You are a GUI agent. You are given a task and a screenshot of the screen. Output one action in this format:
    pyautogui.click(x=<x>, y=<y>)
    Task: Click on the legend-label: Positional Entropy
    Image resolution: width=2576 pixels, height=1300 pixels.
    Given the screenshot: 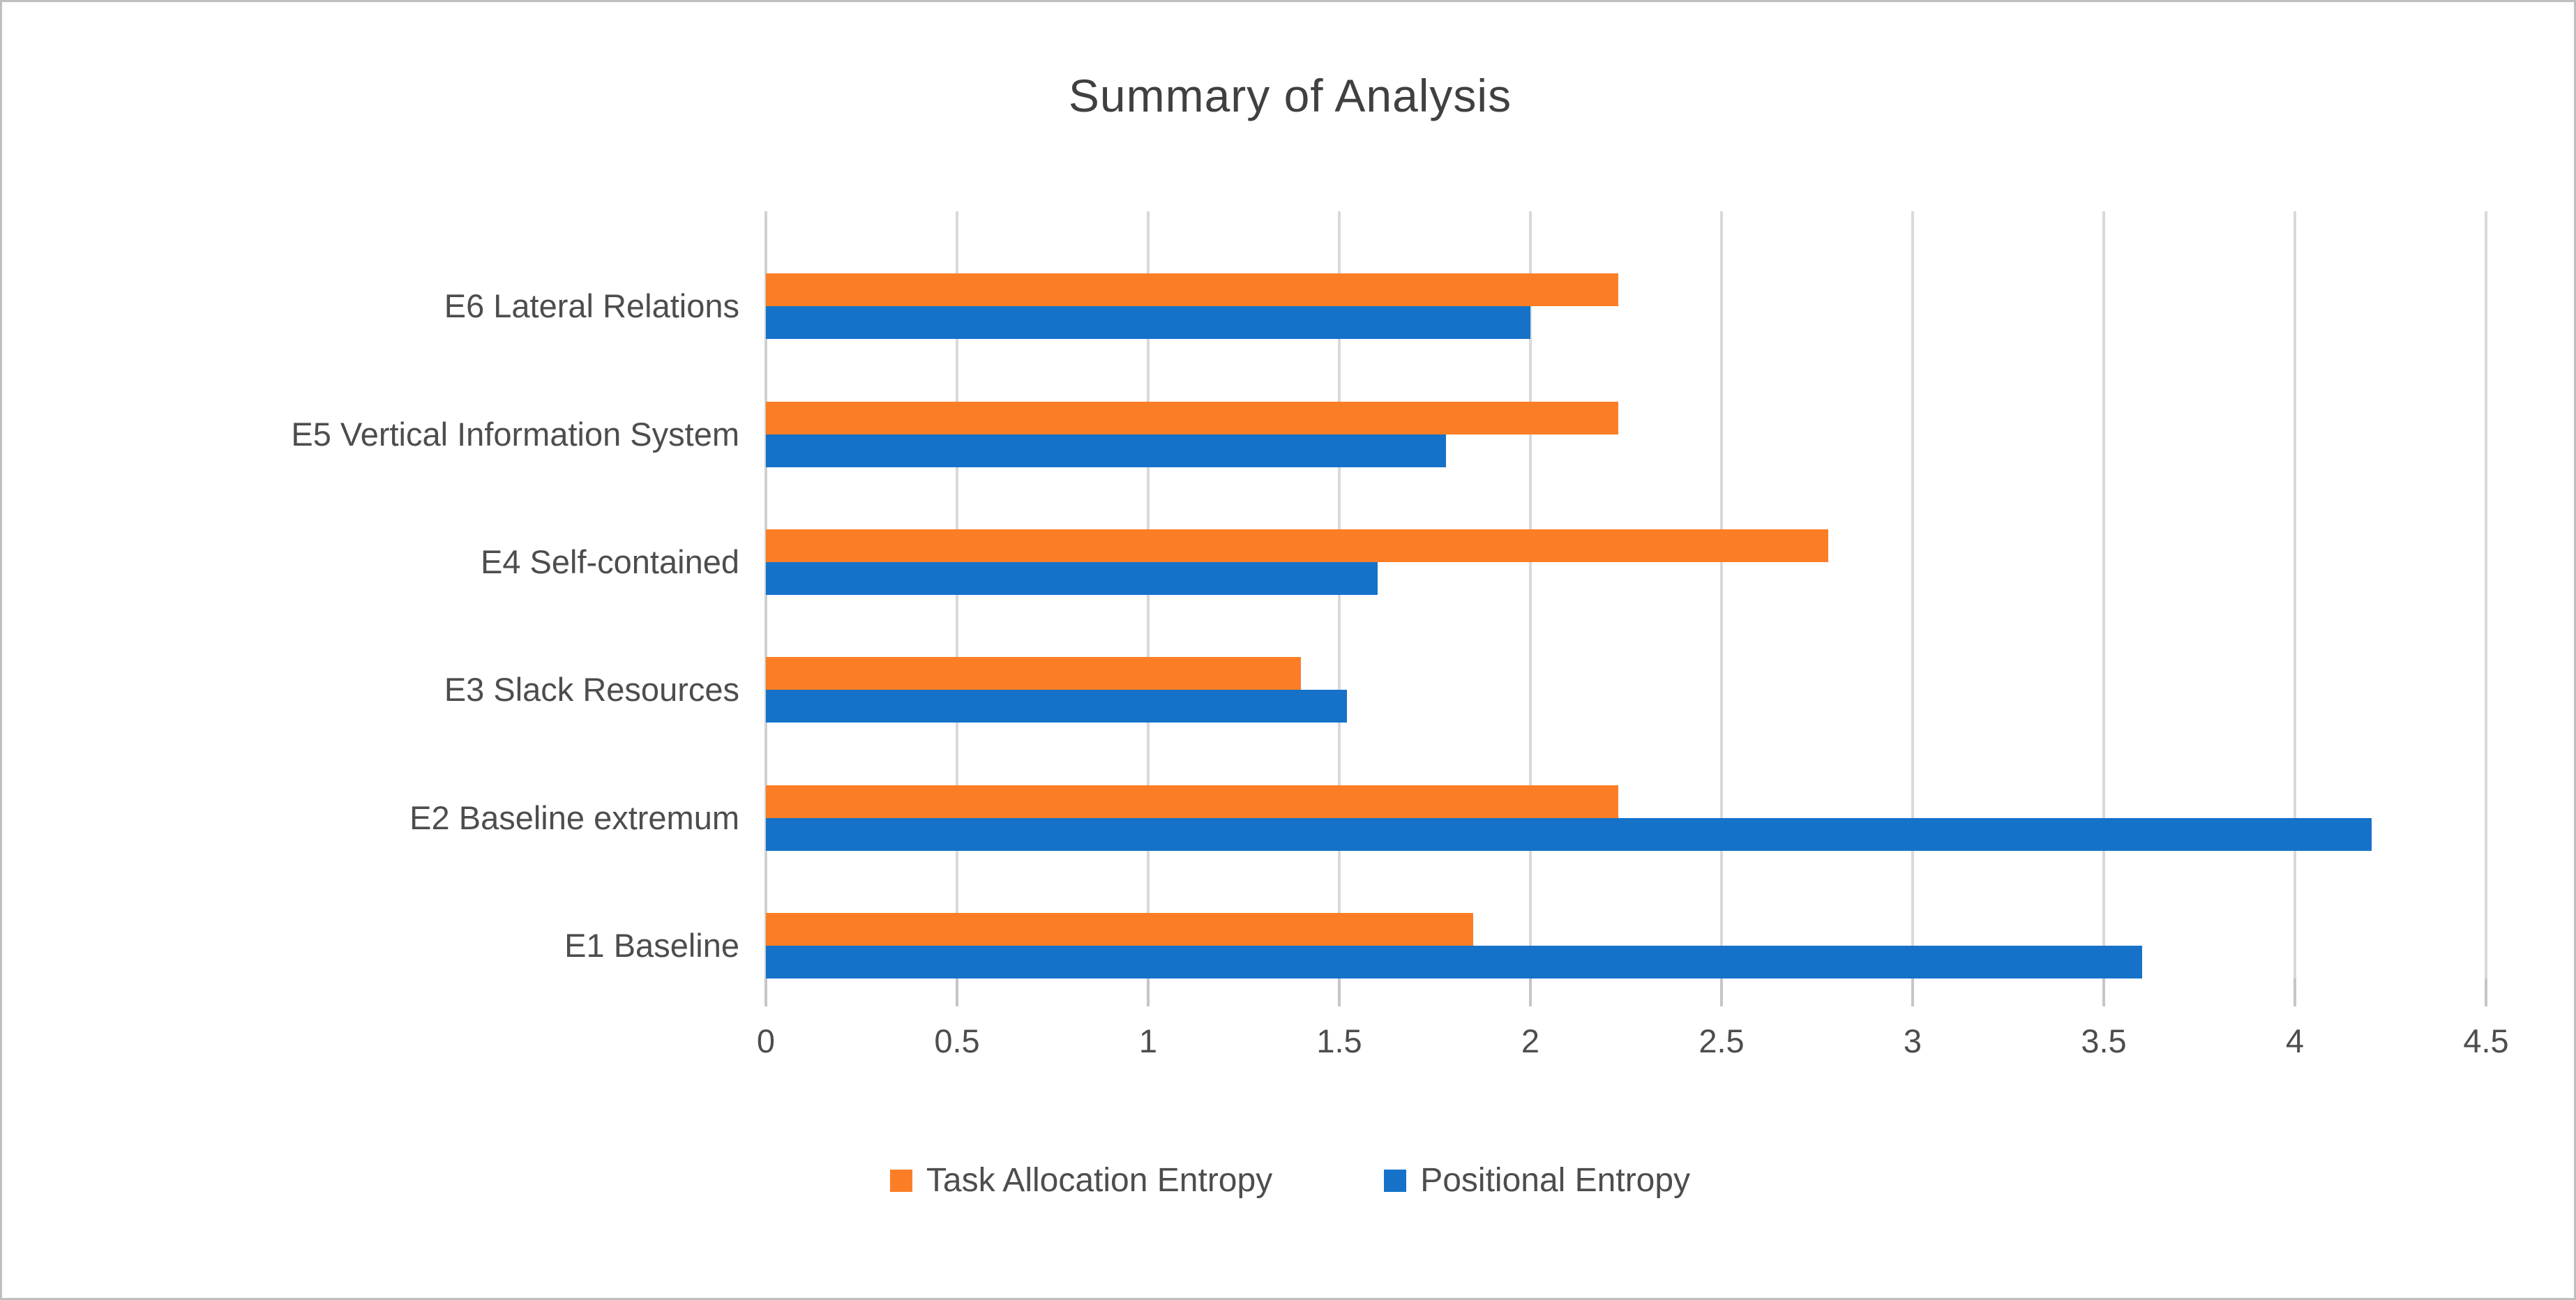 What is the action you would take?
    pyautogui.click(x=1555, y=1180)
    